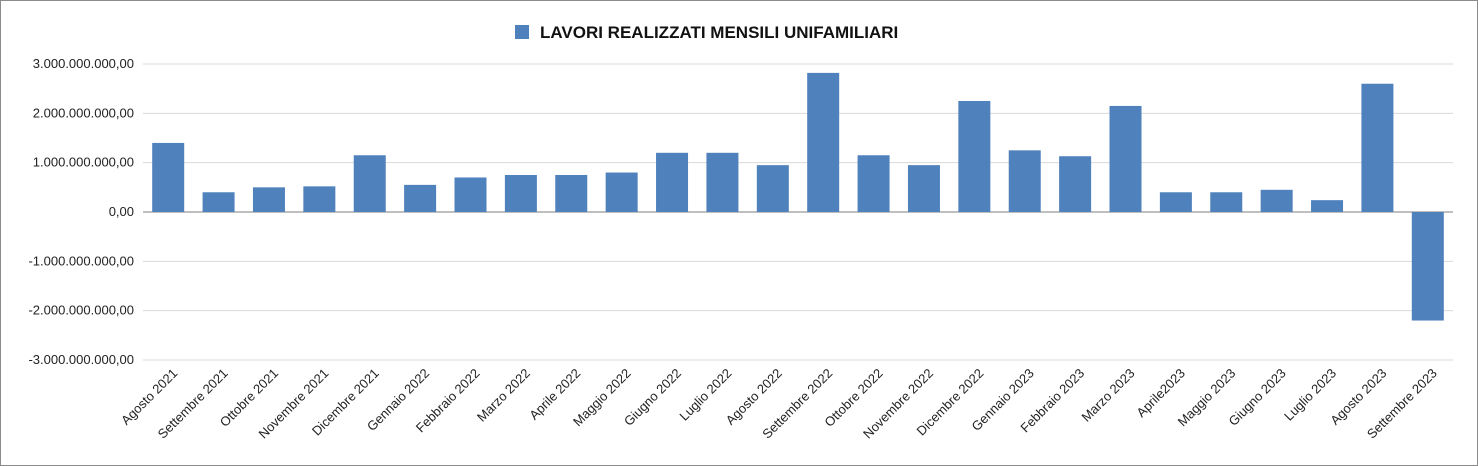 The image size is (1478, 466). What do you see at coordinates (503, 395) in the screenshot?
I see `x-tick-label: Marzo 2022` at bounding box center [503, 395].